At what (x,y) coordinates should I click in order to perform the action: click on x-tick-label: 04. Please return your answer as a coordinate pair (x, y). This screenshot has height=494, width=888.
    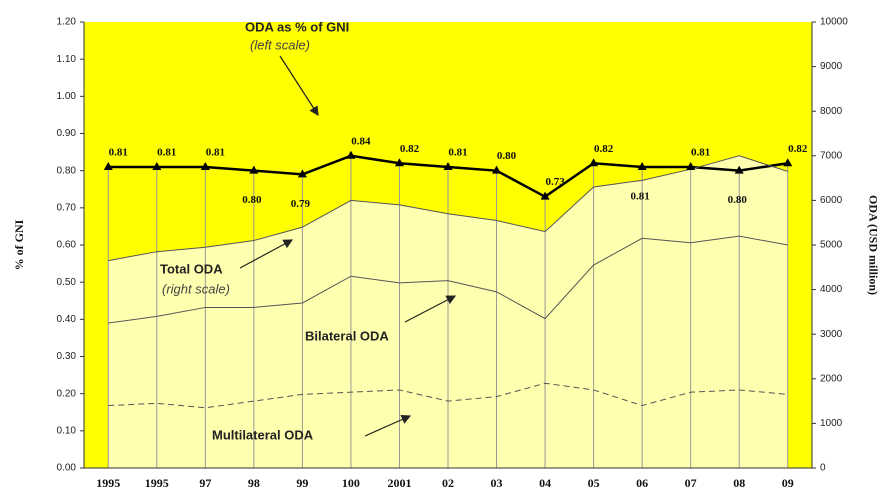
    Looking at the image, I should click on (545, 483).